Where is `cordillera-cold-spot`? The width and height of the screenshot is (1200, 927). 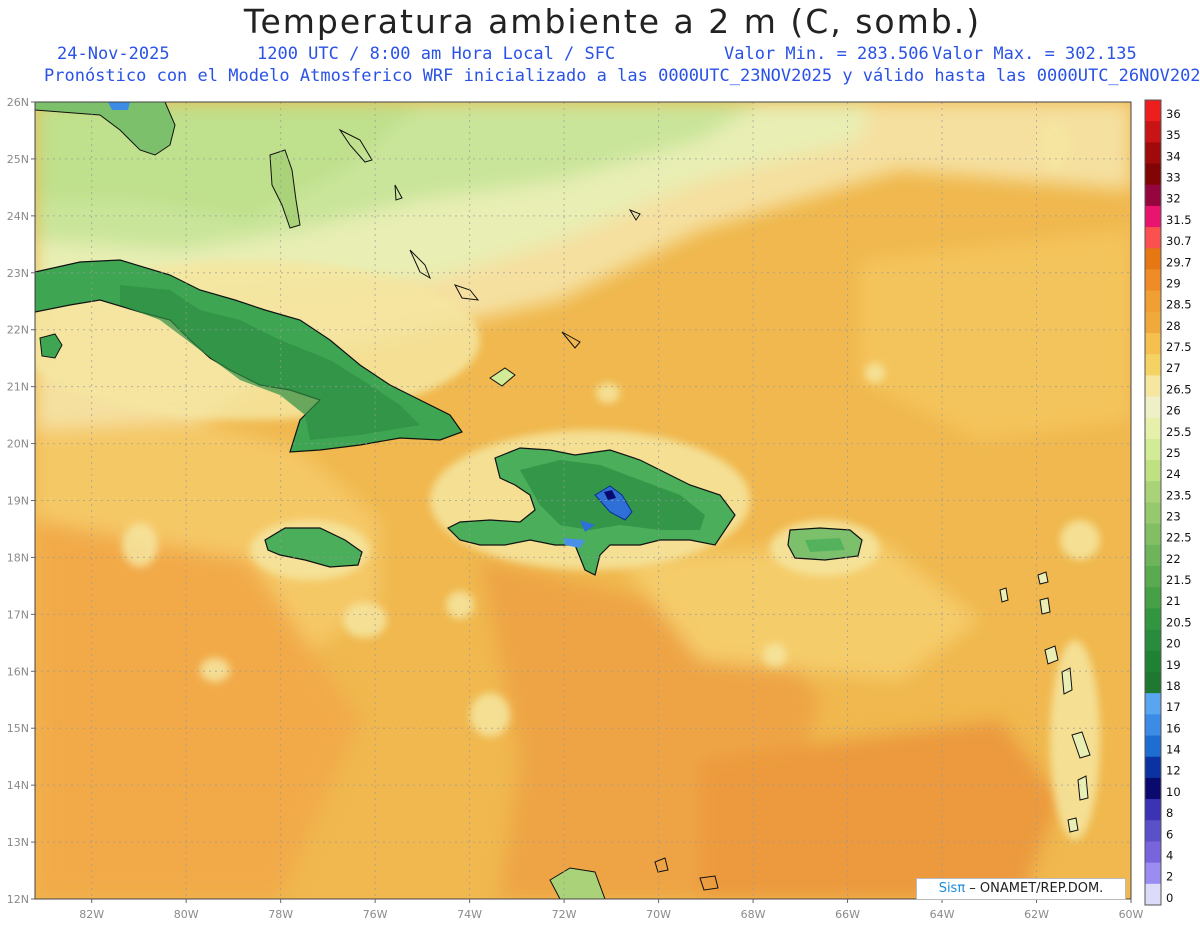
cordillera-cold-spot is located at coordinates (613, 503).